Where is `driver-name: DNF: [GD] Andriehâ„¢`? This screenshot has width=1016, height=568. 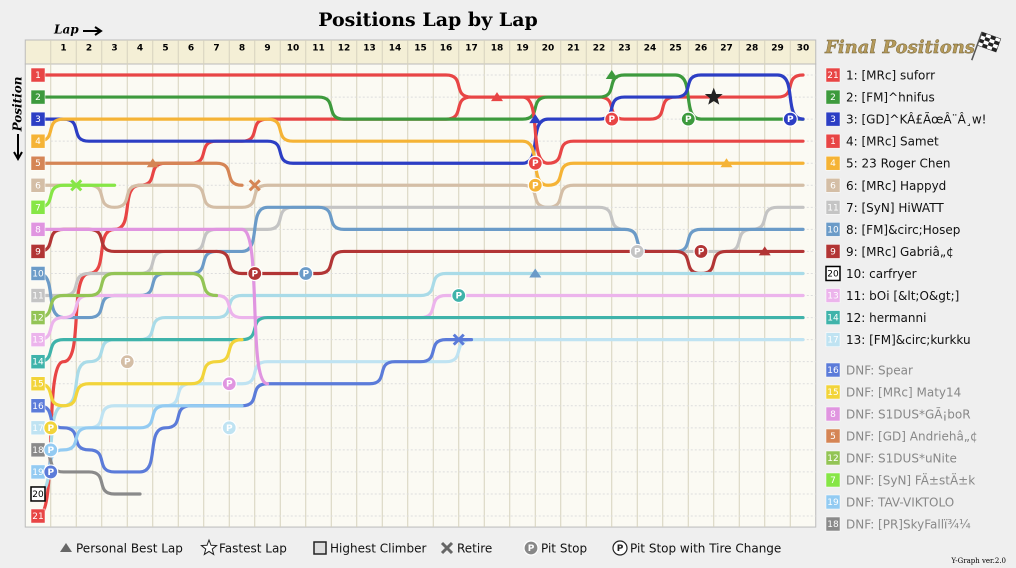 driver-name: DNF: [GD] Andriehâ„¢ is located at coordinates (912, 437).